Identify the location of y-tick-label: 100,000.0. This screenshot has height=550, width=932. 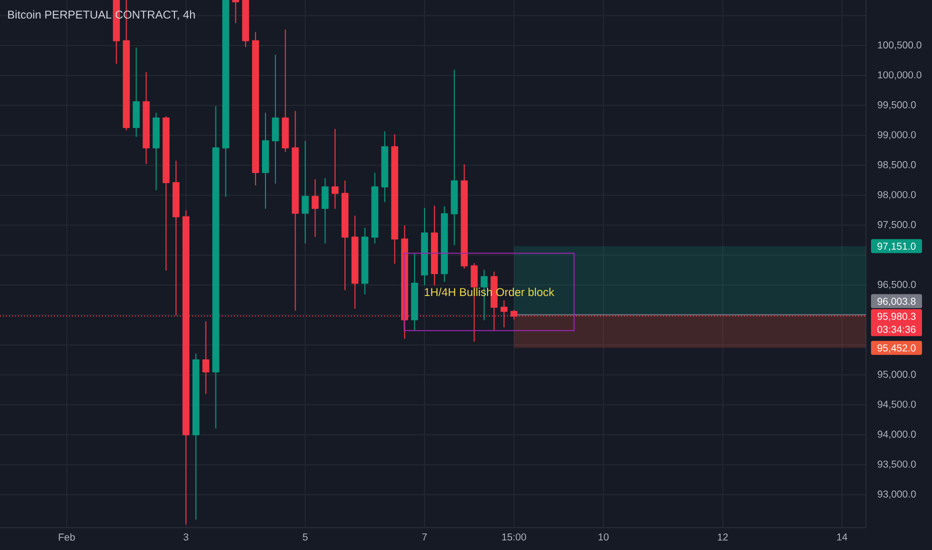
(900, 75).